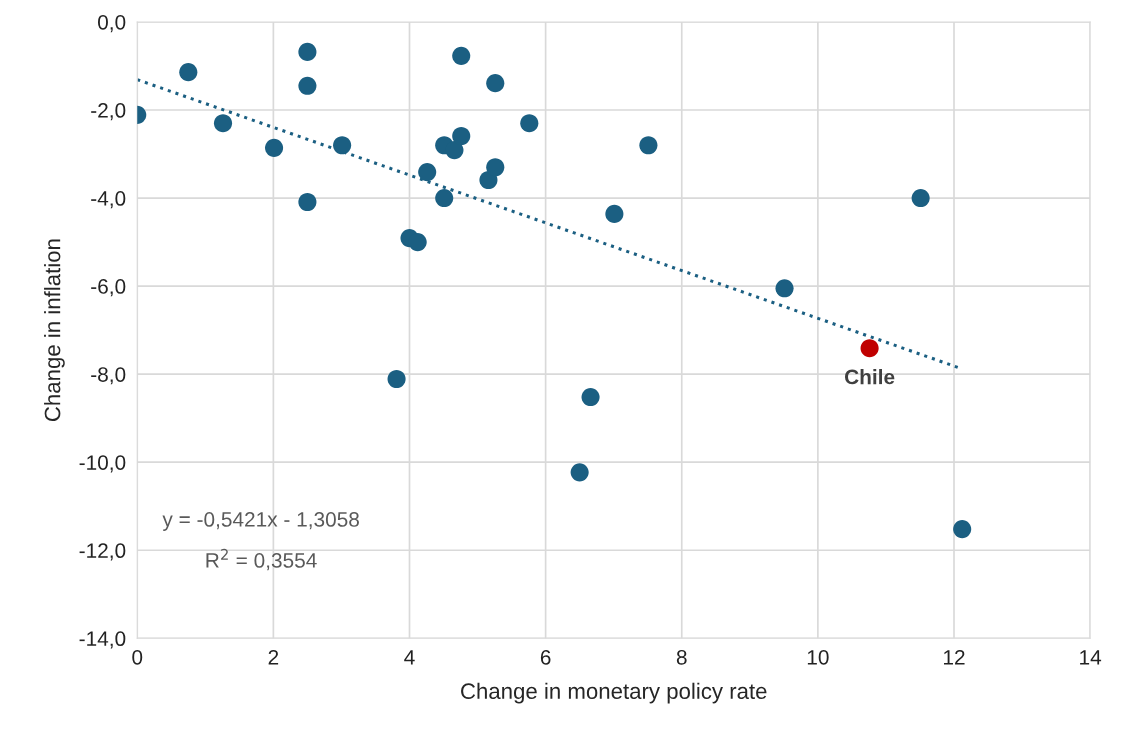 The width and height of the screenshot is (1125, 732). What do you see at coordinates (409, 657) in the screenshot?
I see `x-tick-label: 4` at bounding box center [409, 657].